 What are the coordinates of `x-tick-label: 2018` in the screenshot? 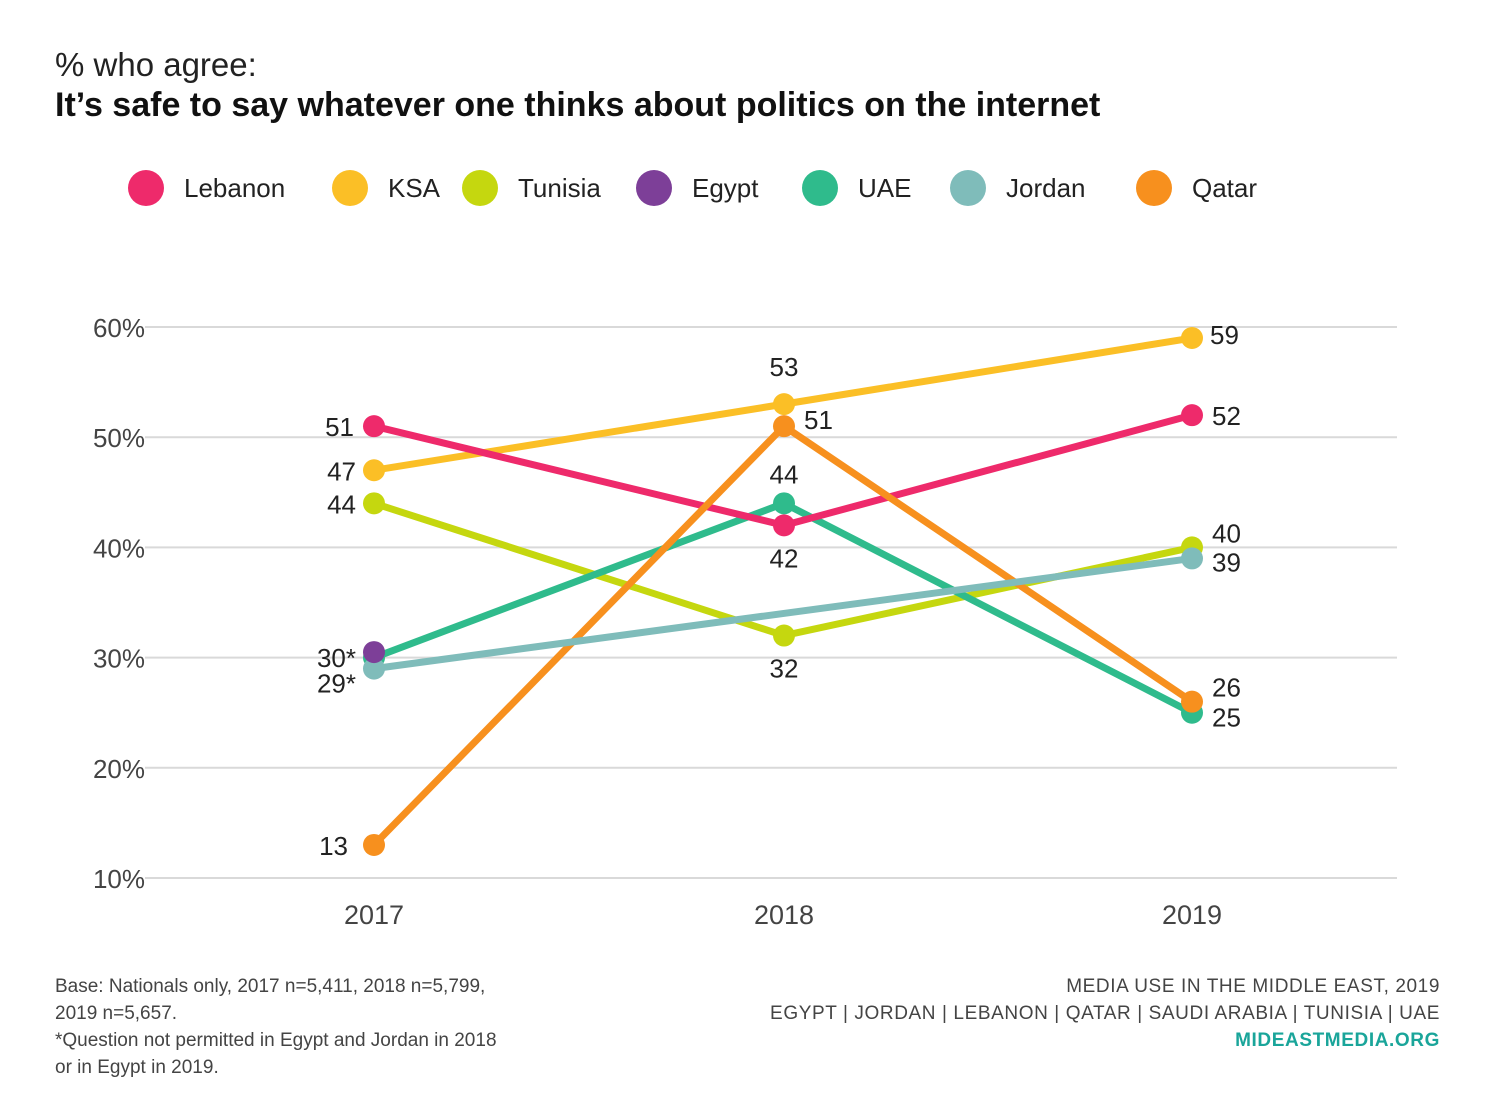 It's located at (784, 915).